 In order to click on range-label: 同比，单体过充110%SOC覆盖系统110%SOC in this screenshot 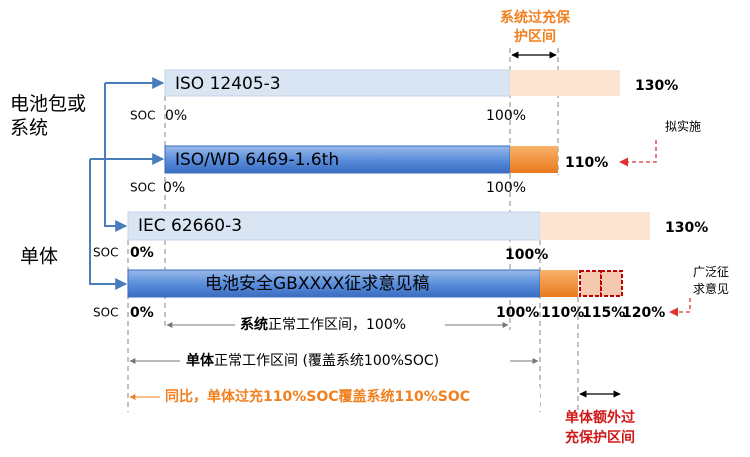, I will do `click(317, 396)`.